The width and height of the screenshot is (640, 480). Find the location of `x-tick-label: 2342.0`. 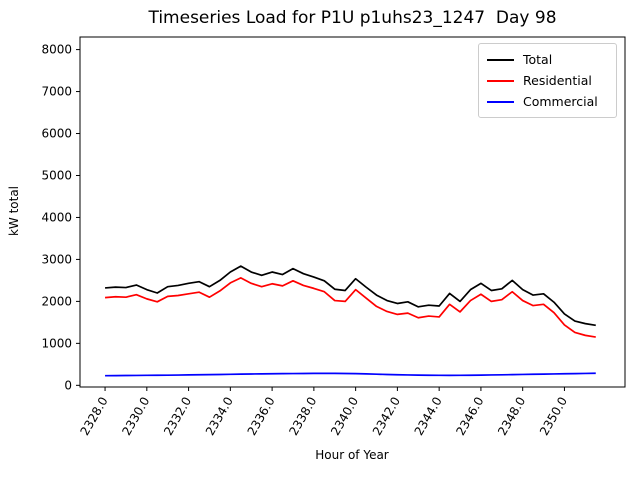

x-tick-label: 2342.0 is located at coordinates (386, 416).